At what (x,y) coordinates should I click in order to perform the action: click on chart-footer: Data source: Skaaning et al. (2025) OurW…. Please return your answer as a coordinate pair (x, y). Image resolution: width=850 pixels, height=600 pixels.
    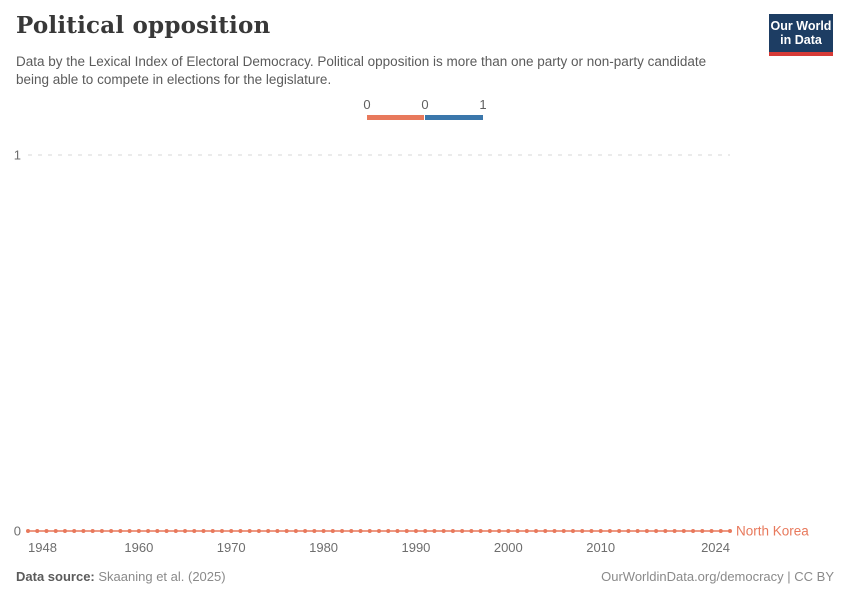
    Looking at the image, I should click on (425, 576).